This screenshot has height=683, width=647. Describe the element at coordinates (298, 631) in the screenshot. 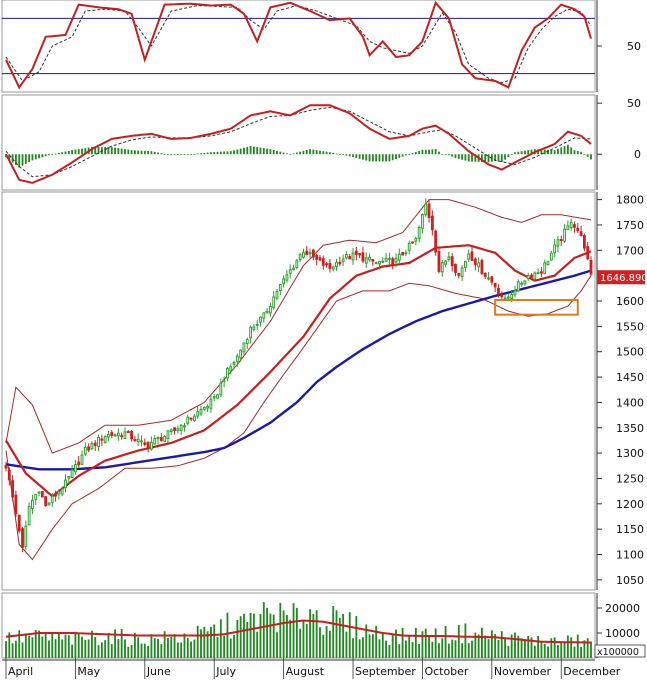

I see `volume-ma-line` at that location.